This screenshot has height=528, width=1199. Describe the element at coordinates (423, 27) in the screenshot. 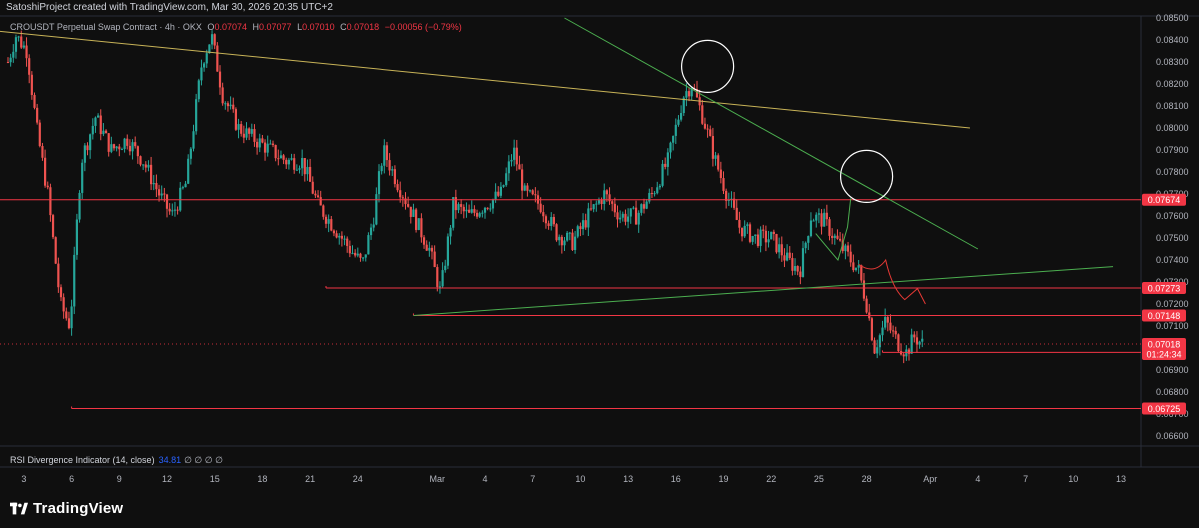

I see `change-value: −0.00056 (−0.79%)` at that location.